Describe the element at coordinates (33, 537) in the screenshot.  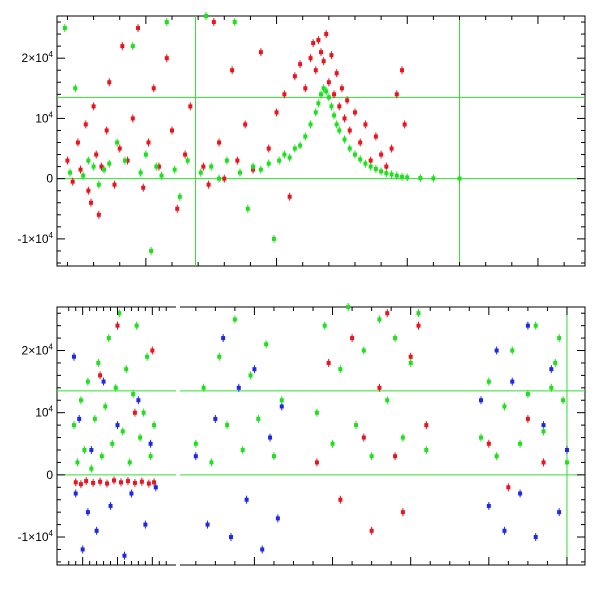
I see `y-tick-label-base: -1×10` at that location.